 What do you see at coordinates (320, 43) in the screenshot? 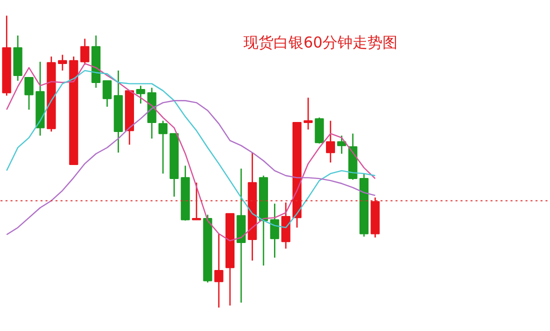
I see `text: 现货白银60分钟走势图` at bounding box center [320, 43].